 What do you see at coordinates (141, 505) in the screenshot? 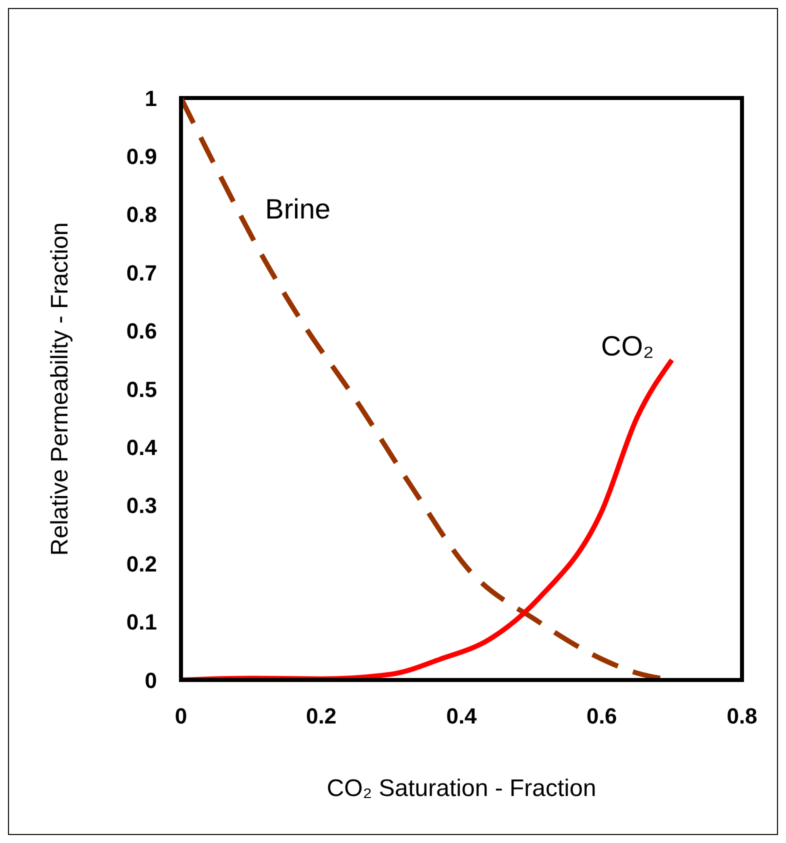
I see `y-tick-label: 0.3` at bounding box center [141, 505].